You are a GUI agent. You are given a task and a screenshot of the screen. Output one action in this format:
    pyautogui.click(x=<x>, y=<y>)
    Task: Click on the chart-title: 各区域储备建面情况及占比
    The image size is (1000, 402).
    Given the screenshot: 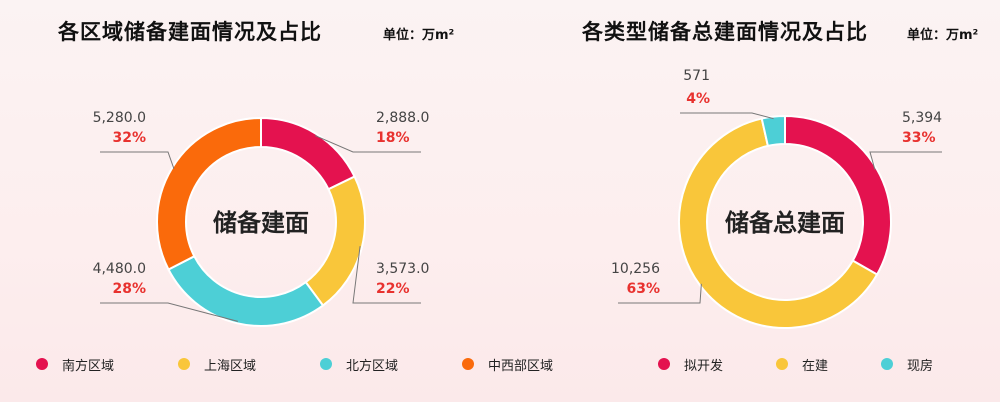 What is the action you would take?
    pyautogui.click(x=190, y=32)
    